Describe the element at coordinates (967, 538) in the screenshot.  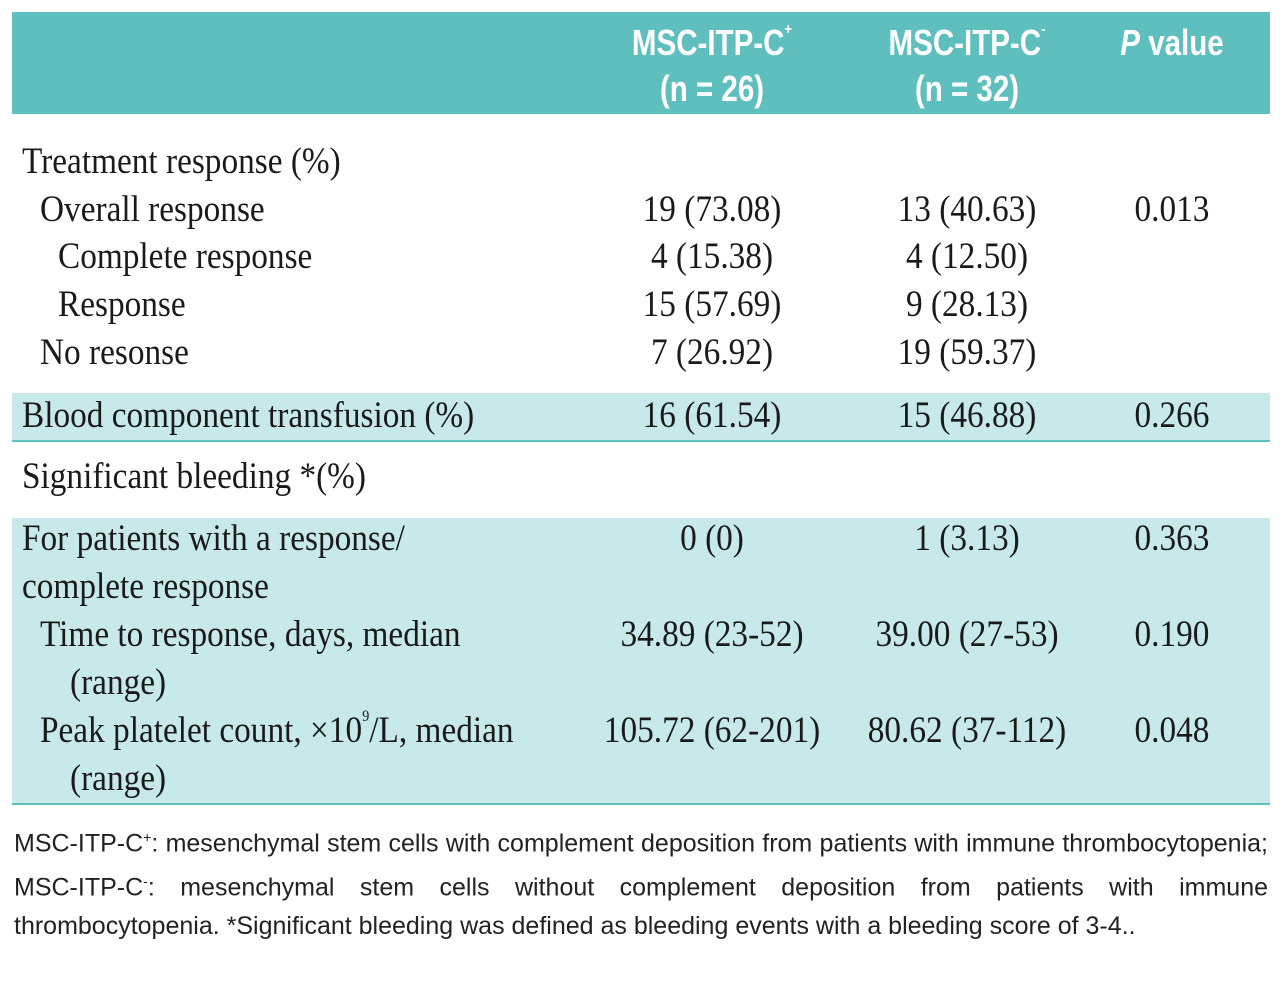
I see `cell-col2: 1 (3.13)` at that location.